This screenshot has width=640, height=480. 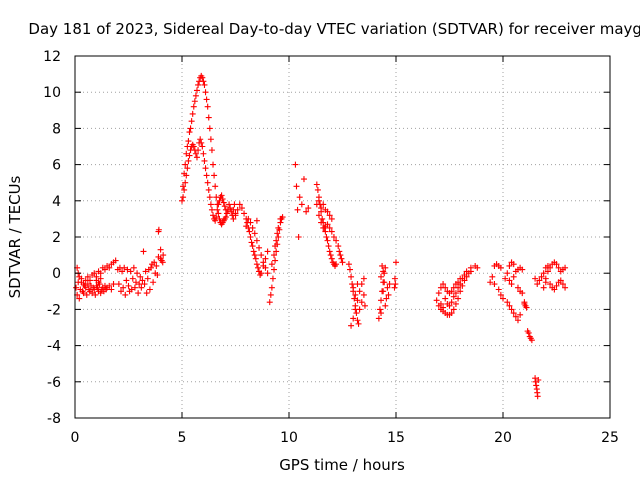 I want to click on series-loop-17-18.8h, so click(x=457, y=290).